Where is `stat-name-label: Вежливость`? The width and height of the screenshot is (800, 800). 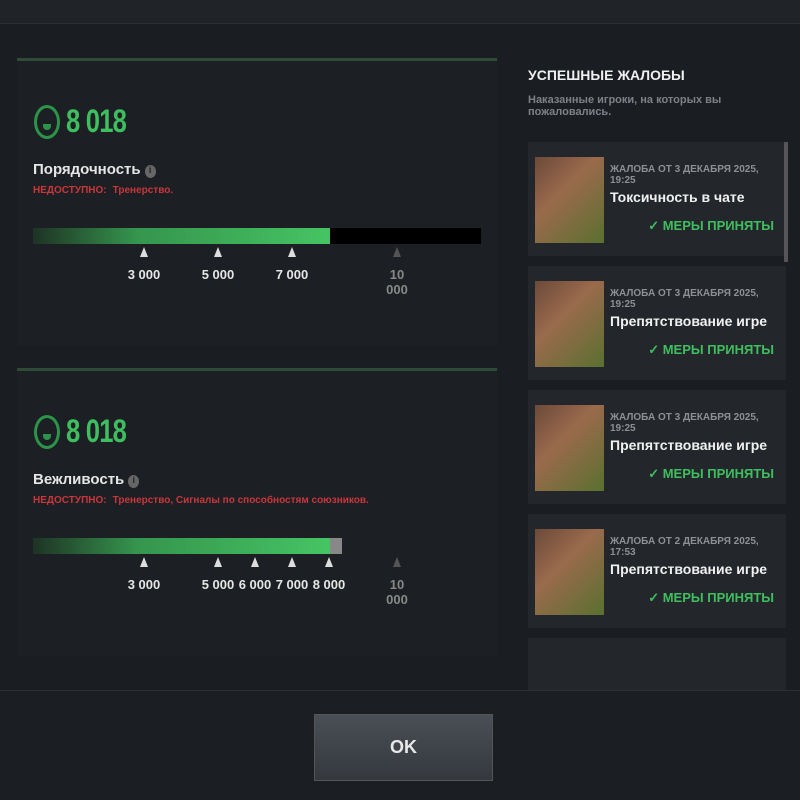 stat-name-label: Вежливость is located at coordinates (79, 479).